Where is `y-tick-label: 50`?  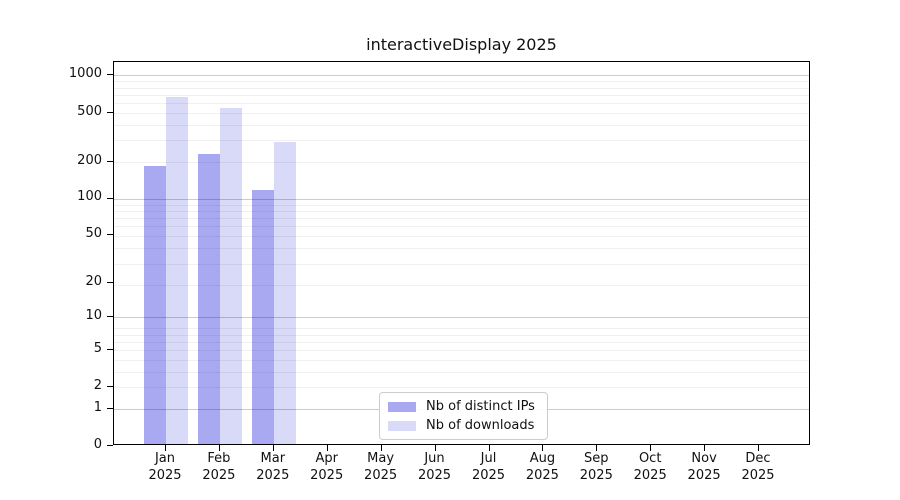 y-tick-label: 50 is located at coordinates (93, 234).